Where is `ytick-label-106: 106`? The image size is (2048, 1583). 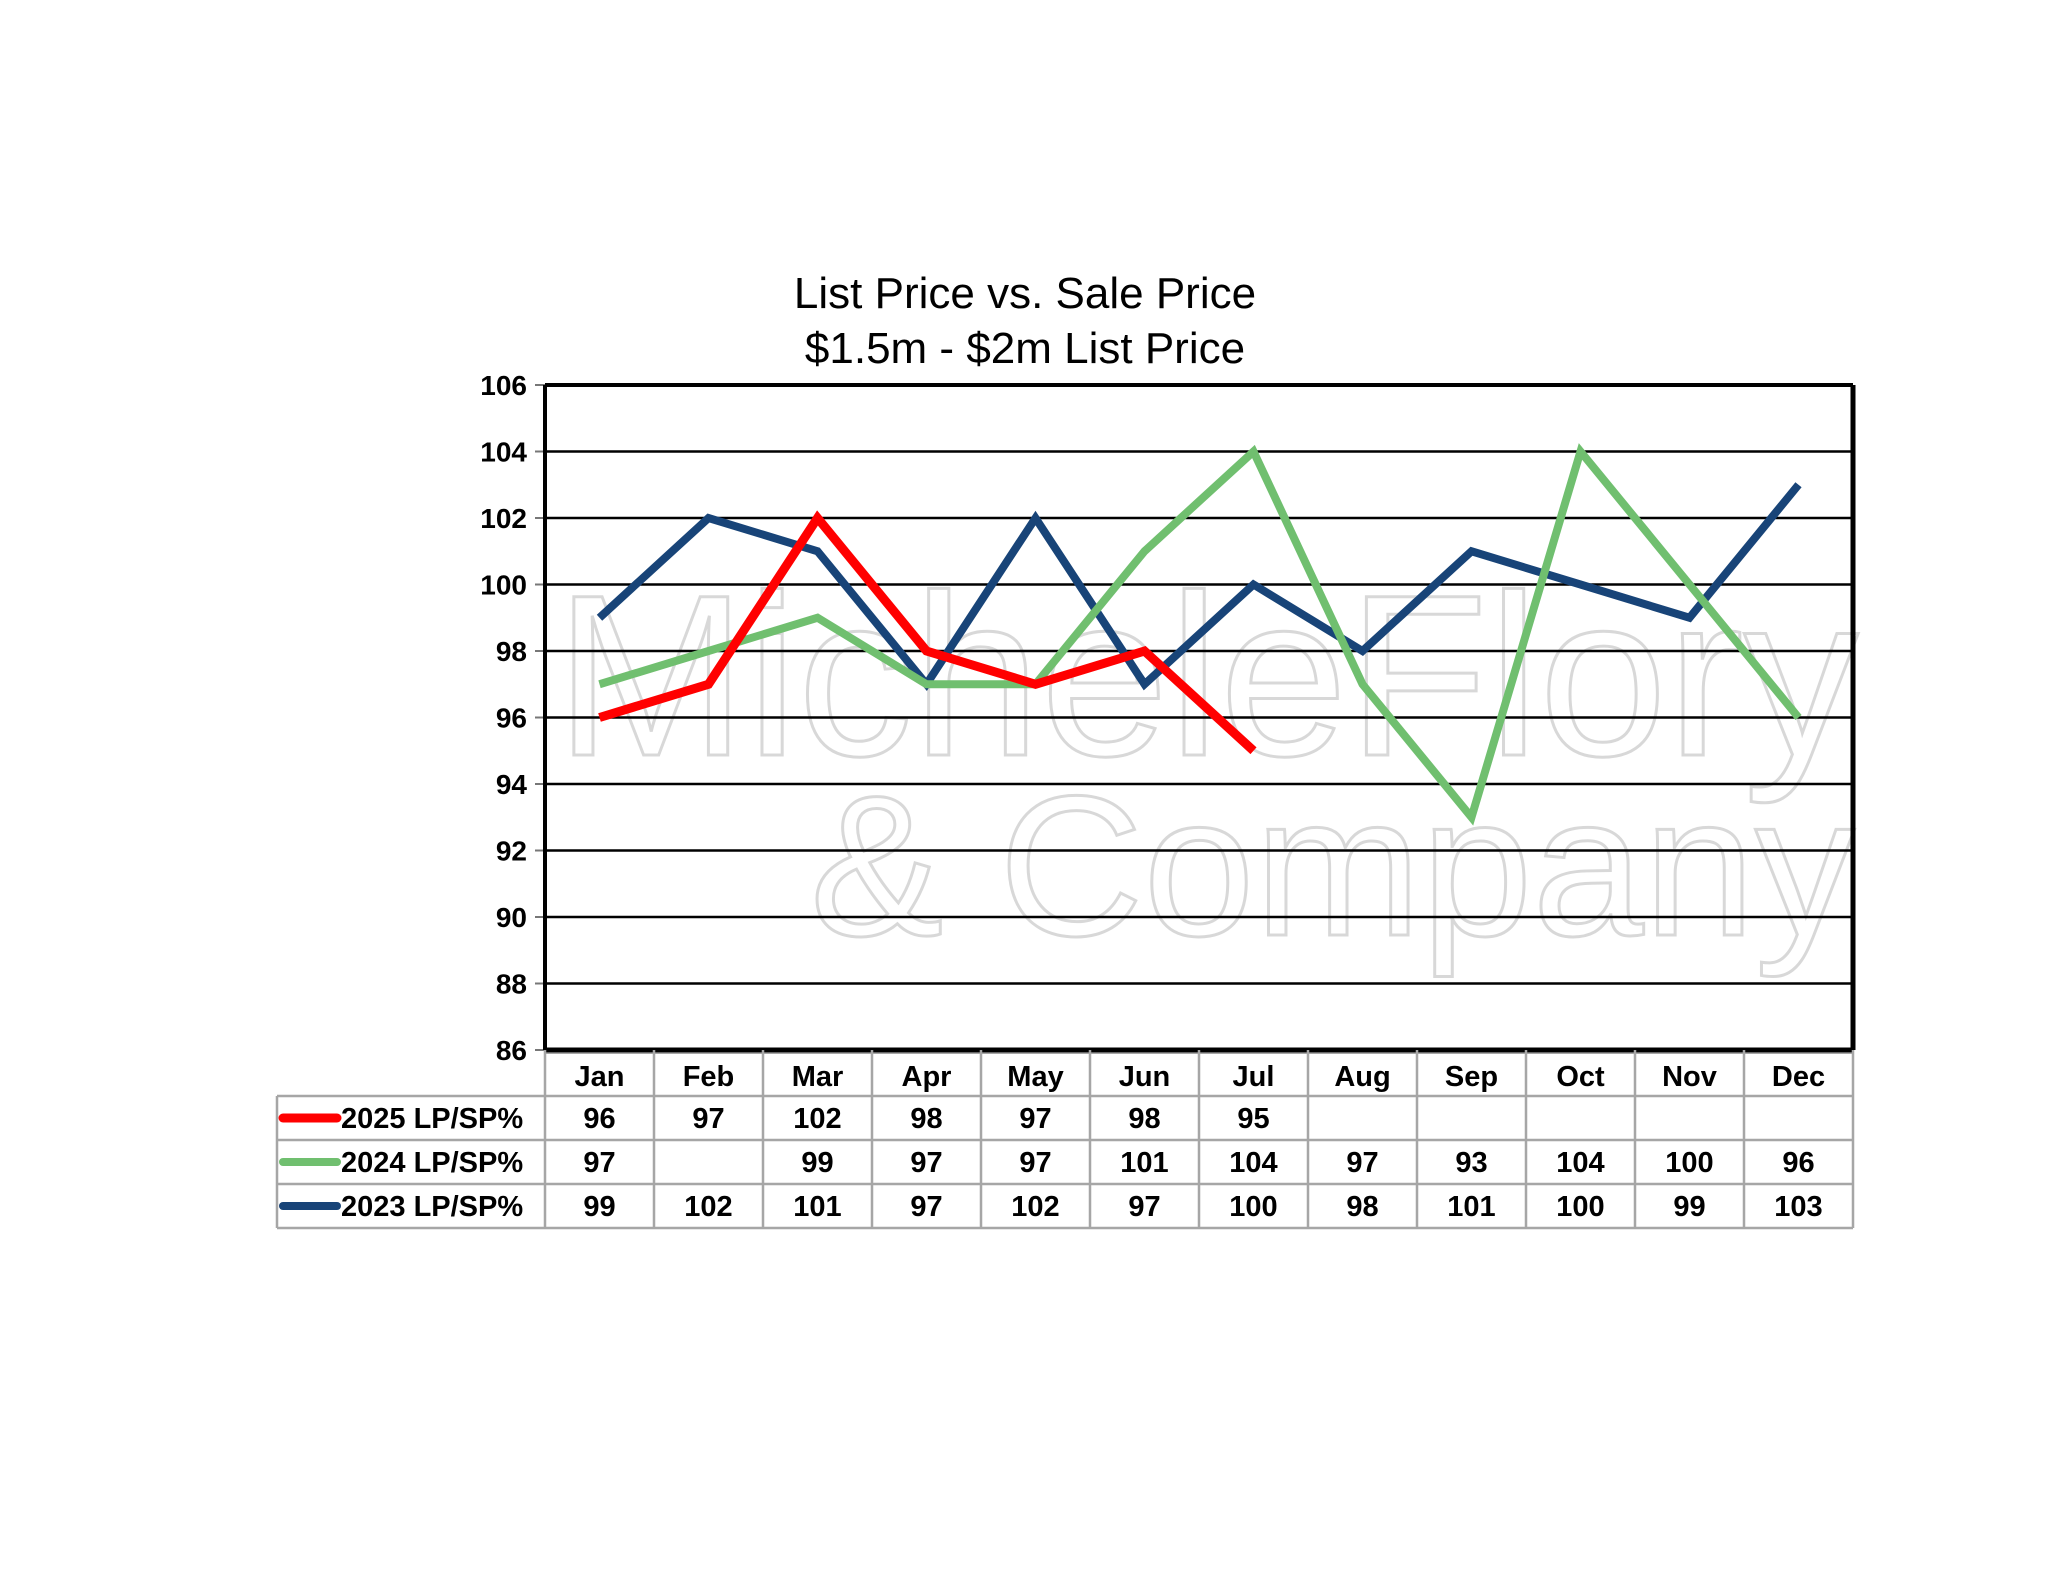 ytick-label-106: 106 is located at coordinates (503, 385).